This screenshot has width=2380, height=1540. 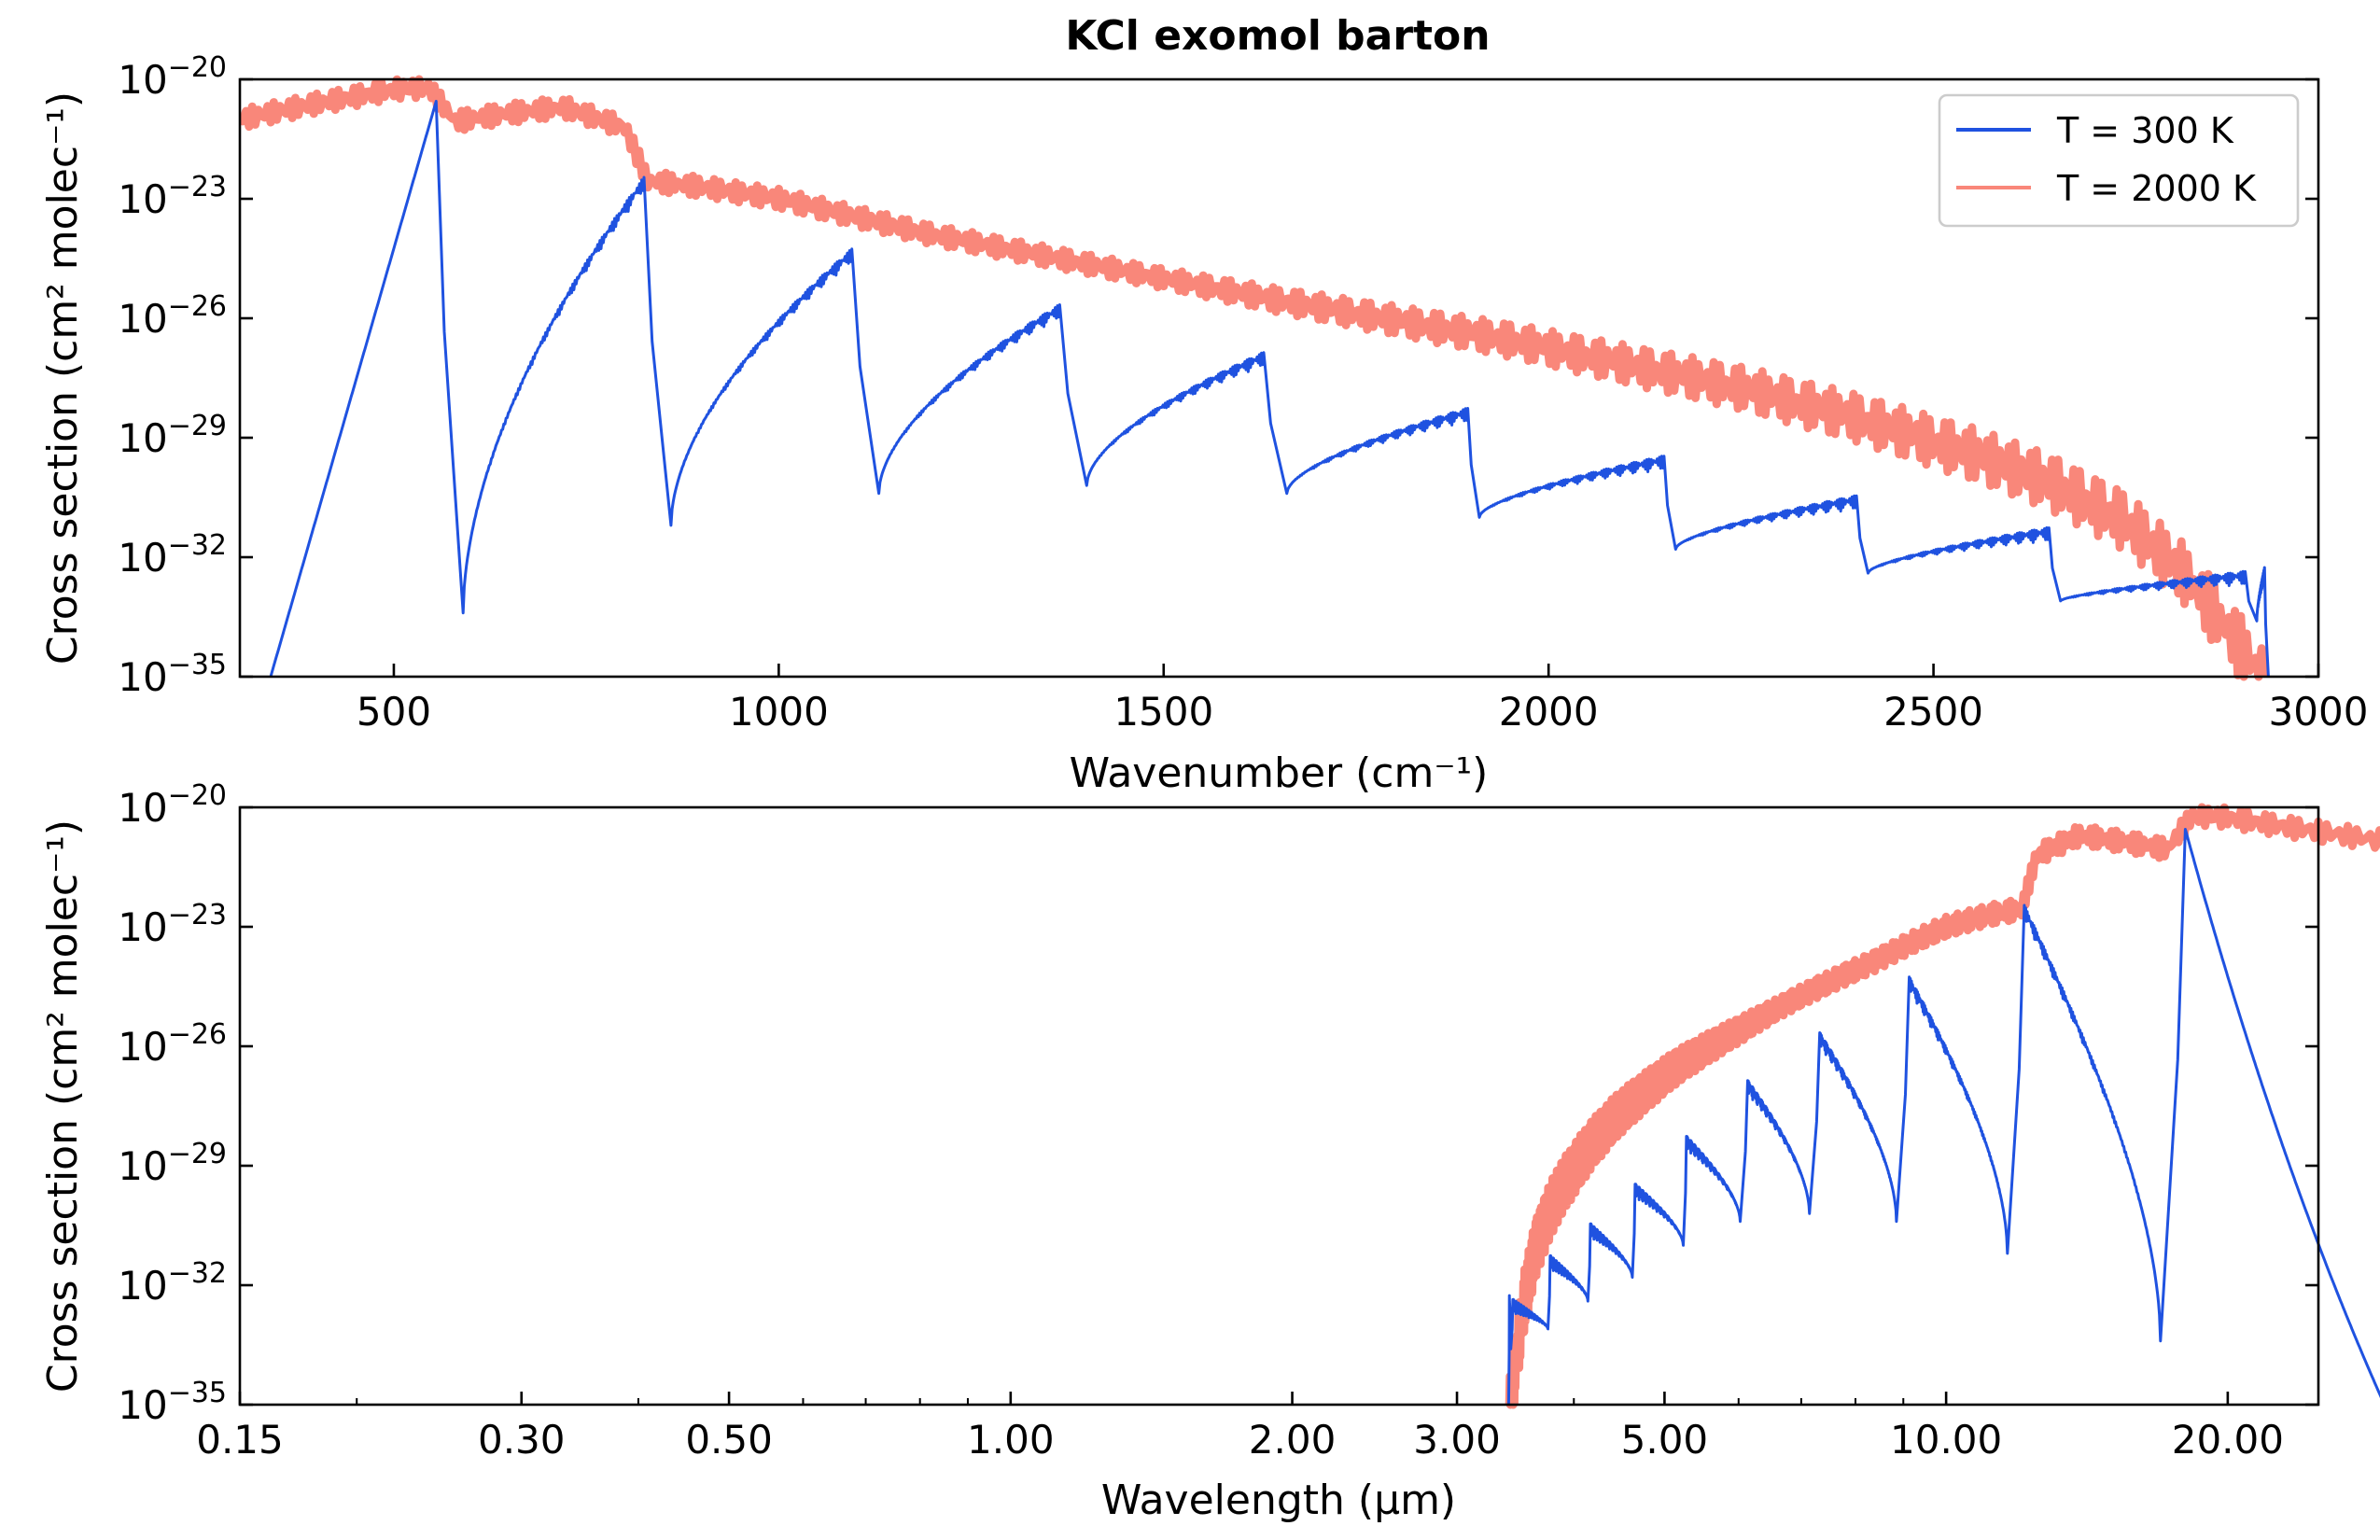 What do you see at coordinates (1549, 712) in the screenshot?
I see `x-tick-label: 2000` at bounding box center [1549, 712].